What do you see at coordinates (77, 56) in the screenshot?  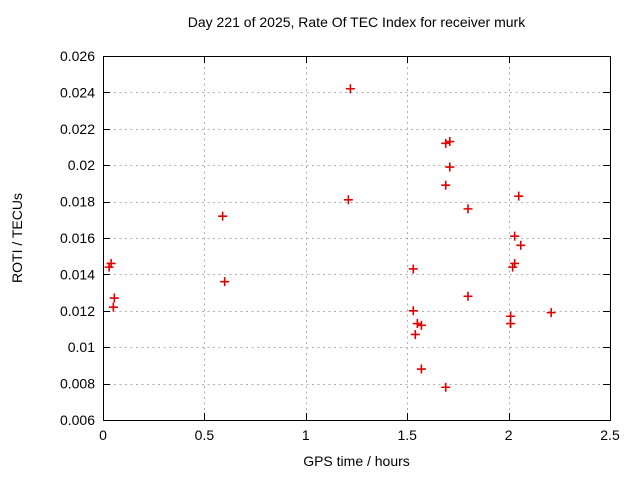 I see `y-tick-label: 0.026` at bounding box center [77, 56].